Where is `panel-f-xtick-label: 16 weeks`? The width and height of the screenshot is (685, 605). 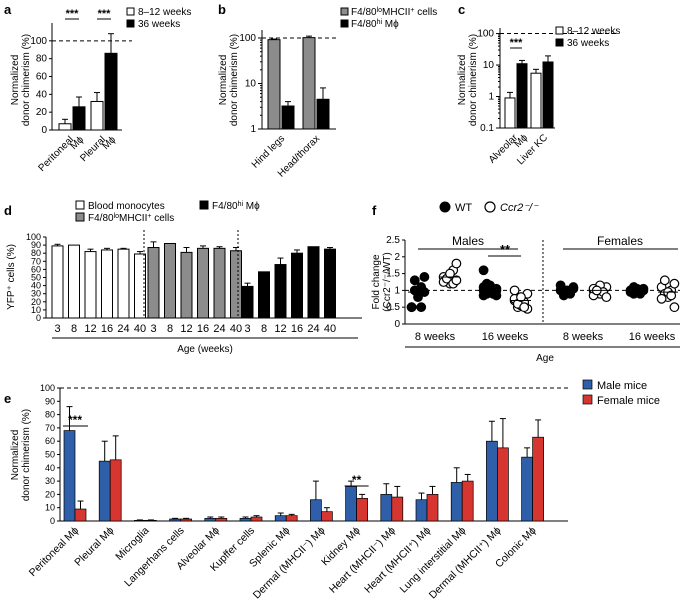 panel-f-xtick-label: 16 weeks is located at coordinates (505, 337).